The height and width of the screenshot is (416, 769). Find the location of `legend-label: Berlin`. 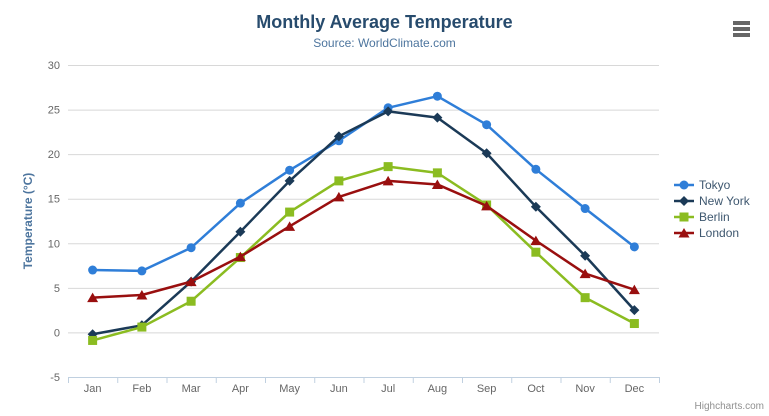

legend-label: Berlin is located at coordinates (714, 217).